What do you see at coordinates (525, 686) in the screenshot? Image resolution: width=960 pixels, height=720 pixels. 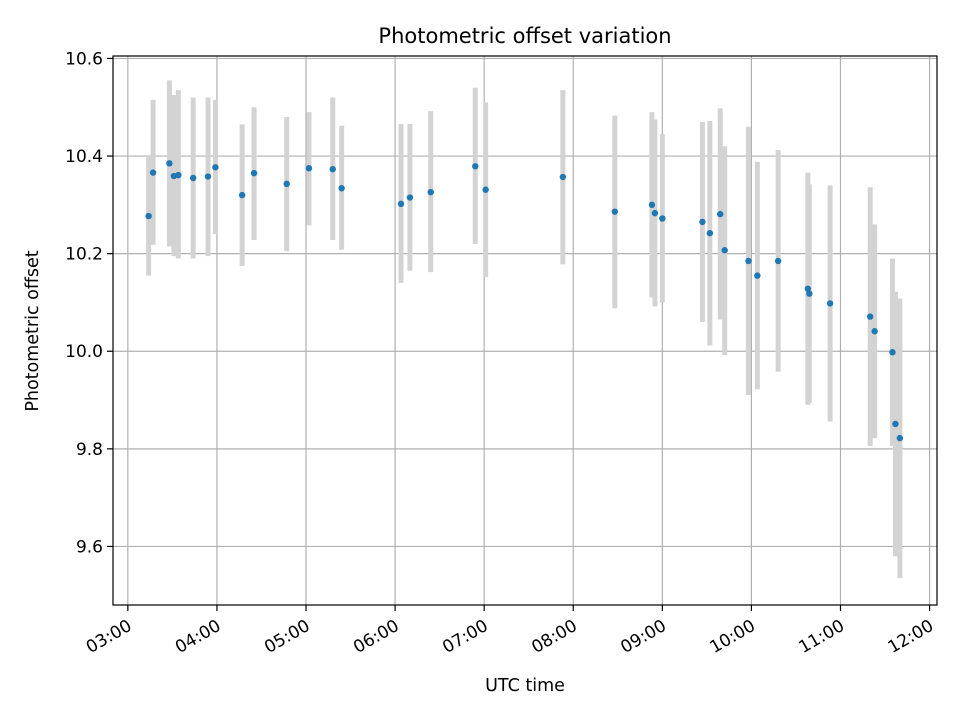 I see `x-axis-label: UTC time` at bounding box center [525, 686].